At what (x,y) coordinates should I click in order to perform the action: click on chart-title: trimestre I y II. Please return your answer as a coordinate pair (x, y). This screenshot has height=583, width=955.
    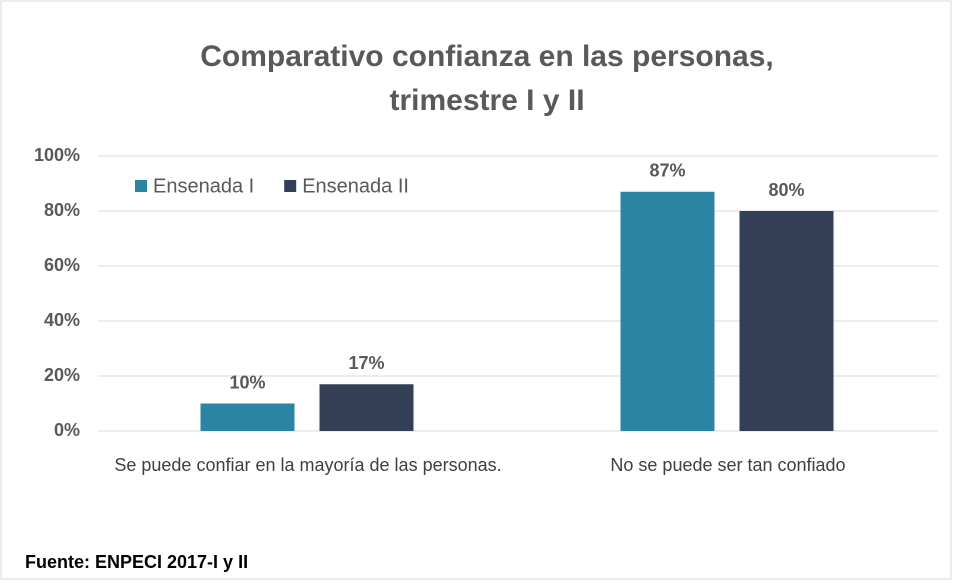
    Looking at the image, I should click on (486, 100).